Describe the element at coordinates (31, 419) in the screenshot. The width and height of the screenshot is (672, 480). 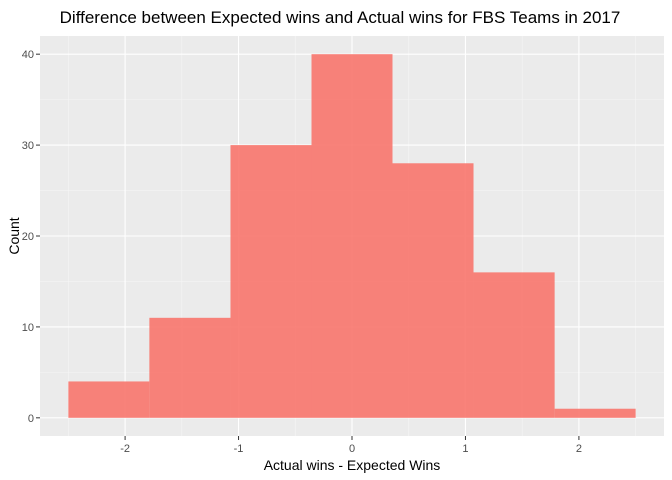
I see `y-tick-label: 0` at that location.